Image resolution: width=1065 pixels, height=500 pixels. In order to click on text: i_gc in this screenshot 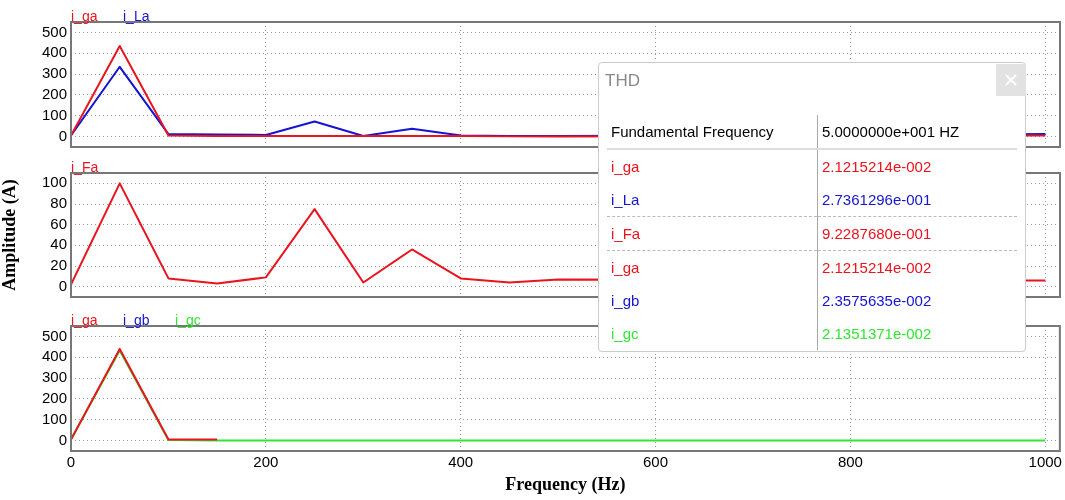, I will do `click(188, 319)`.